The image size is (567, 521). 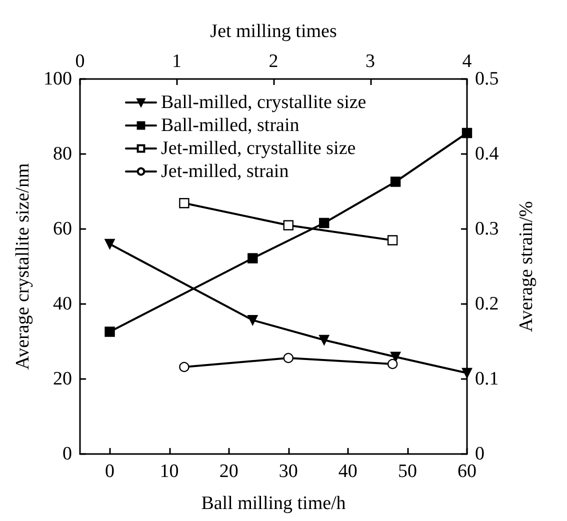 What do you see at coordinates (526, 266) in the screenshot?
I see `y2-axis-title: Average strain/%` at bounding box center [526, 266].